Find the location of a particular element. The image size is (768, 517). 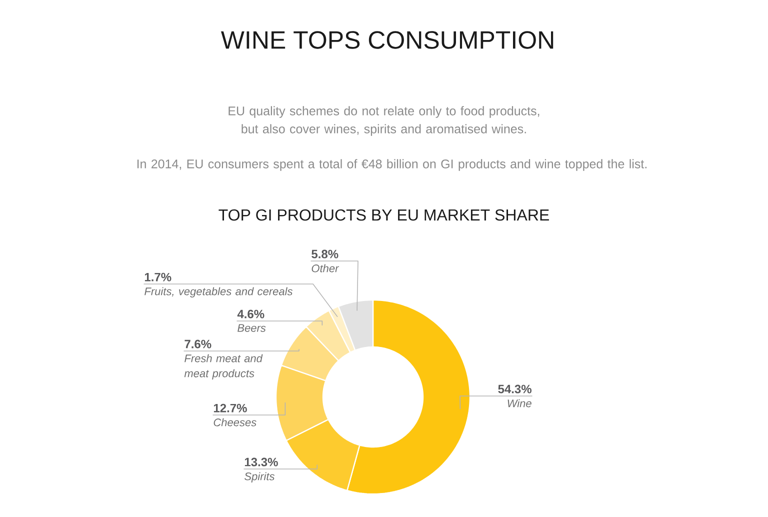

slice-label: Spirits is located at coordinates (259, 477).